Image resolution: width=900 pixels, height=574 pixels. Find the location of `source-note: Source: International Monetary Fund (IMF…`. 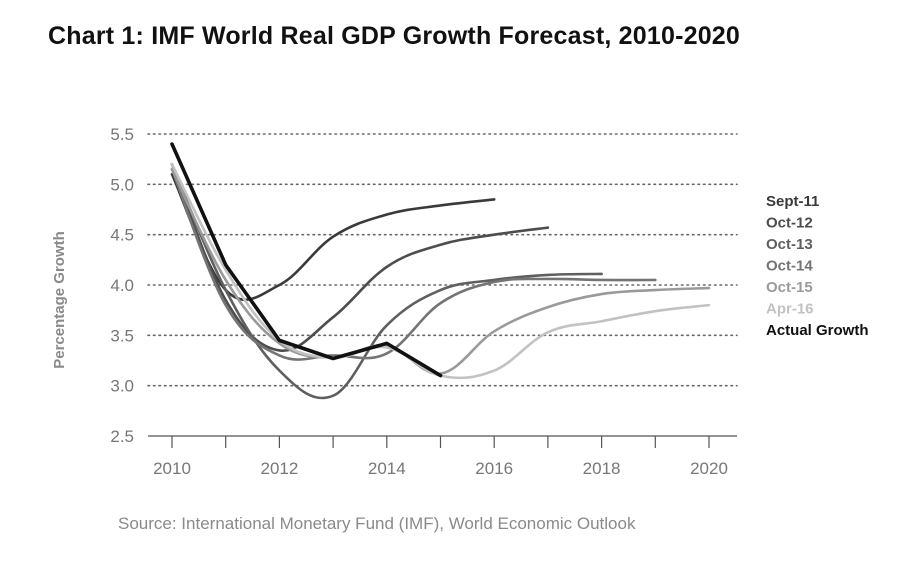

source-note: Source: International Monetary Fund (IMF… is located at coordinates (377, 523).